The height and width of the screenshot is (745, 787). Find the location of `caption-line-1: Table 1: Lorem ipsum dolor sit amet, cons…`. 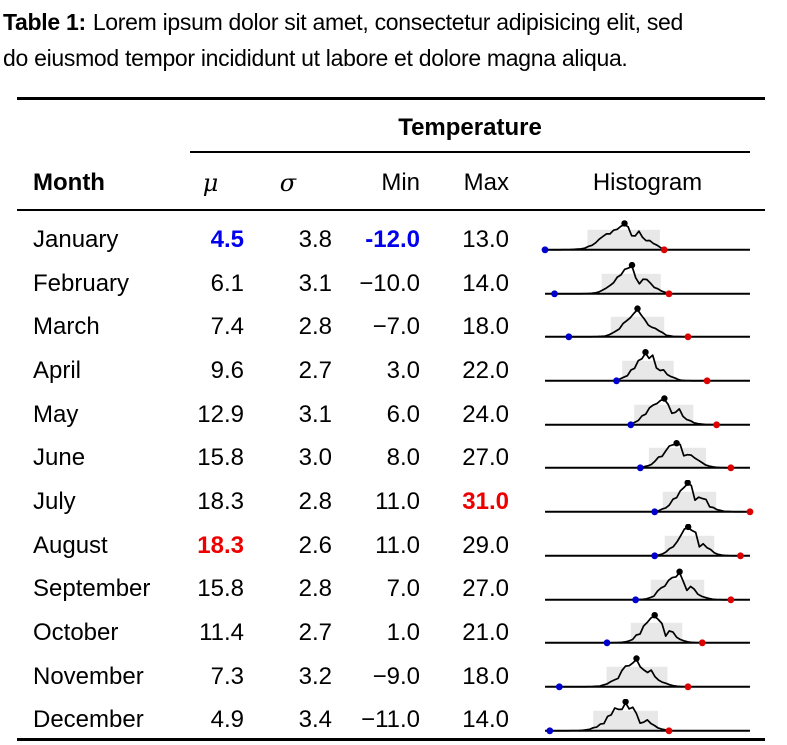

caption-line-1: Table 1: Lorem ipsum dolor sit amet, cons… is located at coordinates (395, 22).